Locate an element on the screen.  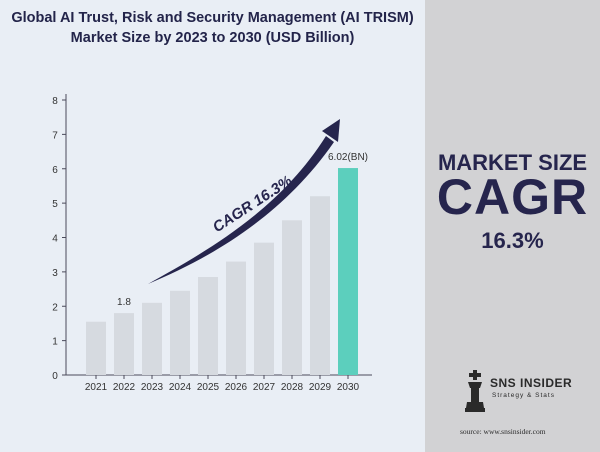
bar-2026 is located at coordinates (236, 318).